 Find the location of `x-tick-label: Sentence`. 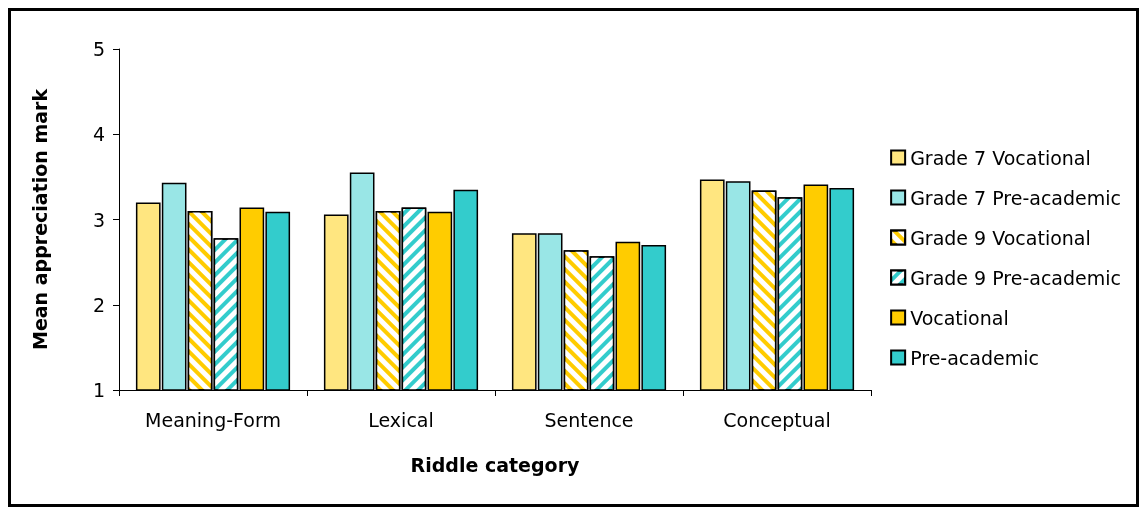

x-tick-label: Sentence is located at coordinates (589, 419).